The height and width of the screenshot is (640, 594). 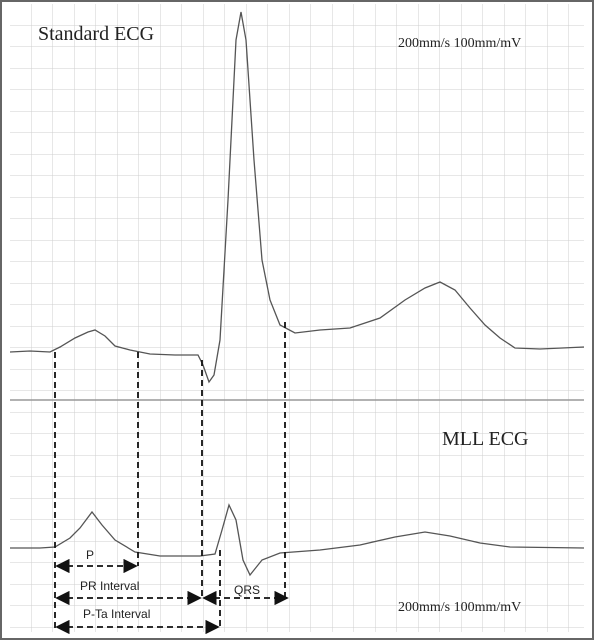 What do you see at coordinates (297, 540) in the screenshot?
I see `mll-waveform` at bounding box center [297, 540].